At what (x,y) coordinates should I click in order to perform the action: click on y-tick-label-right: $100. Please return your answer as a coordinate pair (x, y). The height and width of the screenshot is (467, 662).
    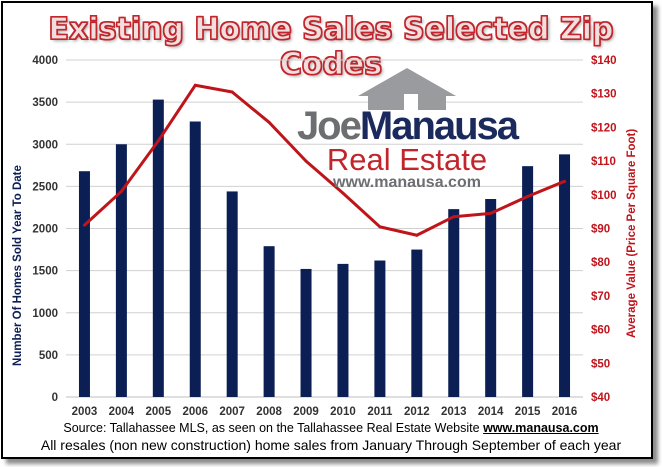
    Looking at the image, I should click on (604, 196).